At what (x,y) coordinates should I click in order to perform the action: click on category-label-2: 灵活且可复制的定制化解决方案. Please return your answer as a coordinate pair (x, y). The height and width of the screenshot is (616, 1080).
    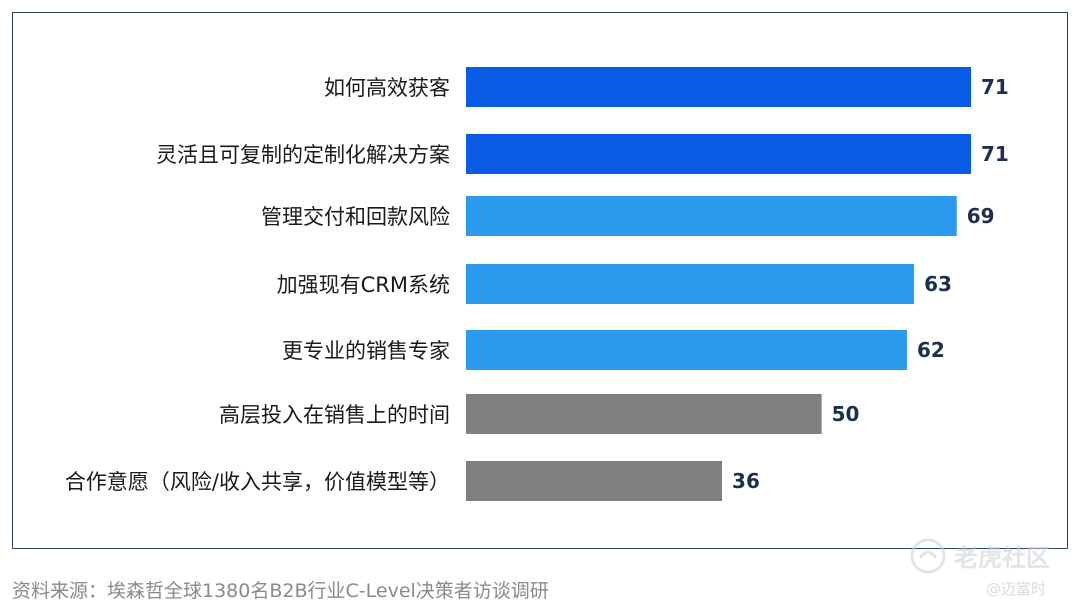
    Looking at the image, I should click on (303, 155).